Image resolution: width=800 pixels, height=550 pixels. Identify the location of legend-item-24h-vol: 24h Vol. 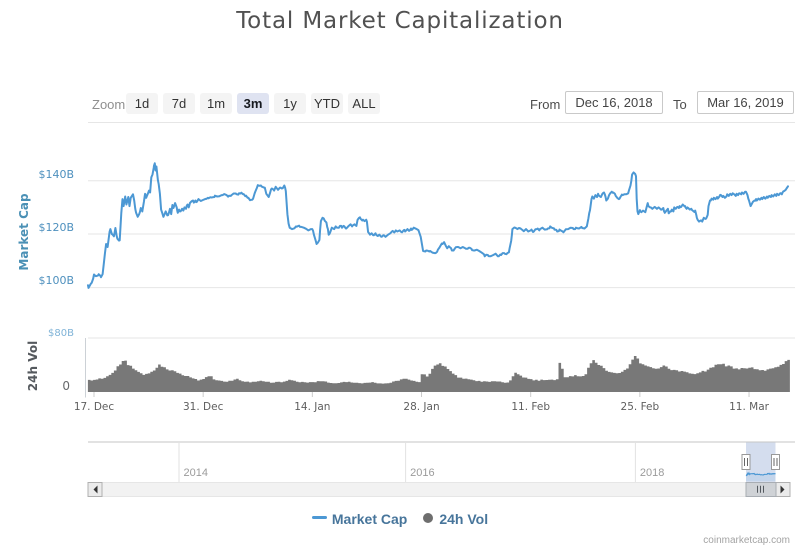
(455, 519).